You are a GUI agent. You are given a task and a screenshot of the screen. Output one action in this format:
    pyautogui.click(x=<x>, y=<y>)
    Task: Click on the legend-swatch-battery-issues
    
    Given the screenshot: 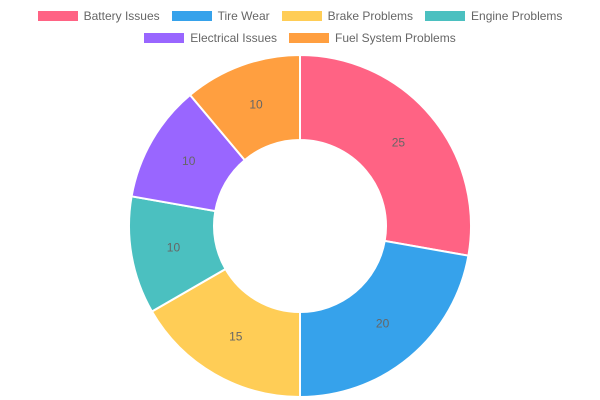 What is the action you would take?
    pyautogui.click(x=57, y=16)
    